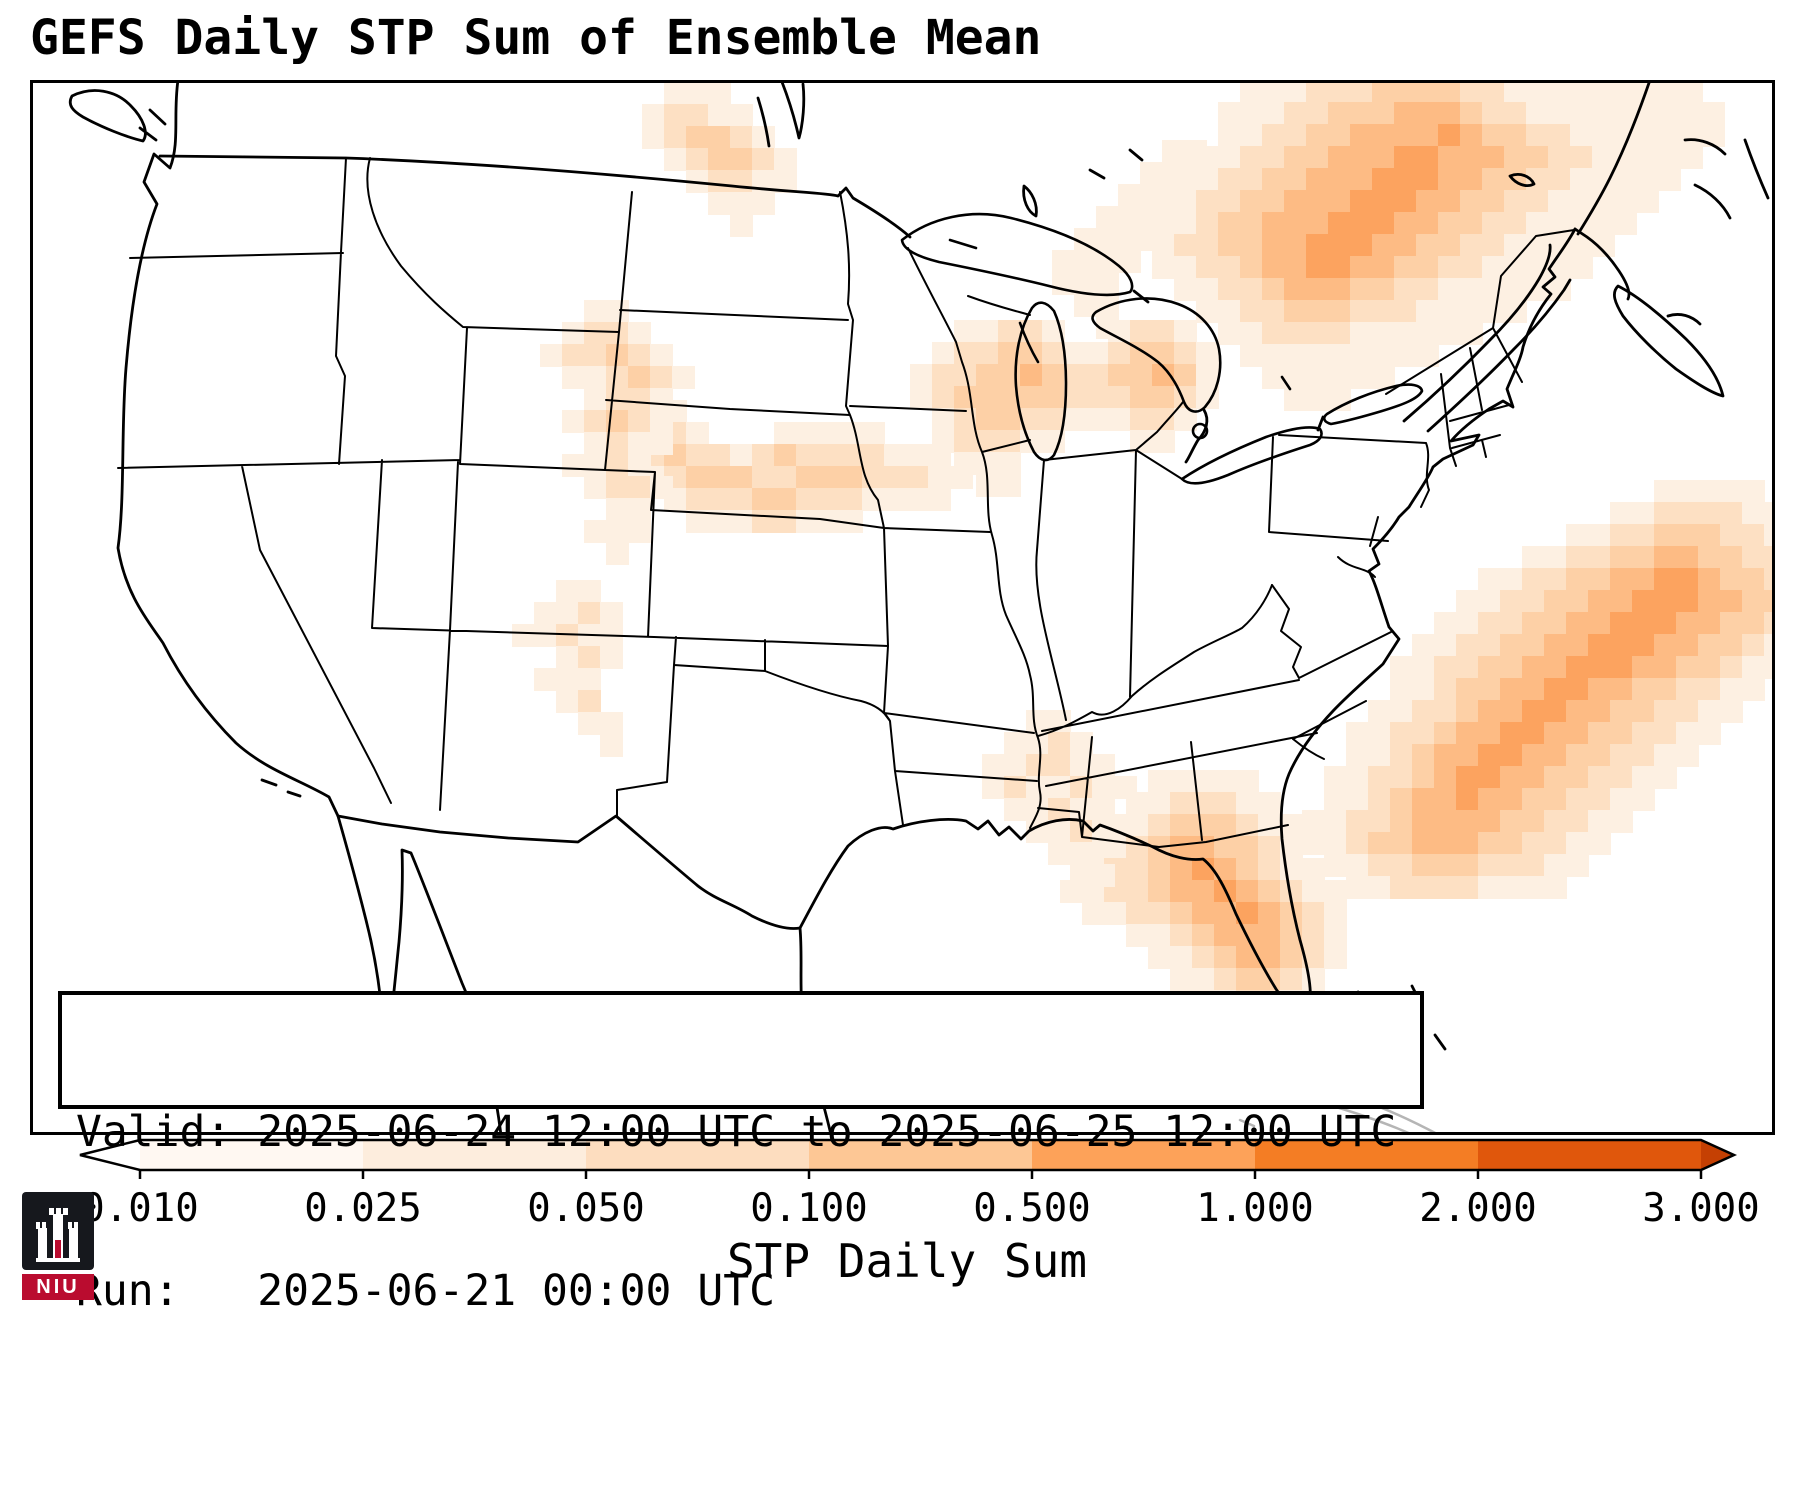  I want to click on sault-channel, so click(1141, 296).